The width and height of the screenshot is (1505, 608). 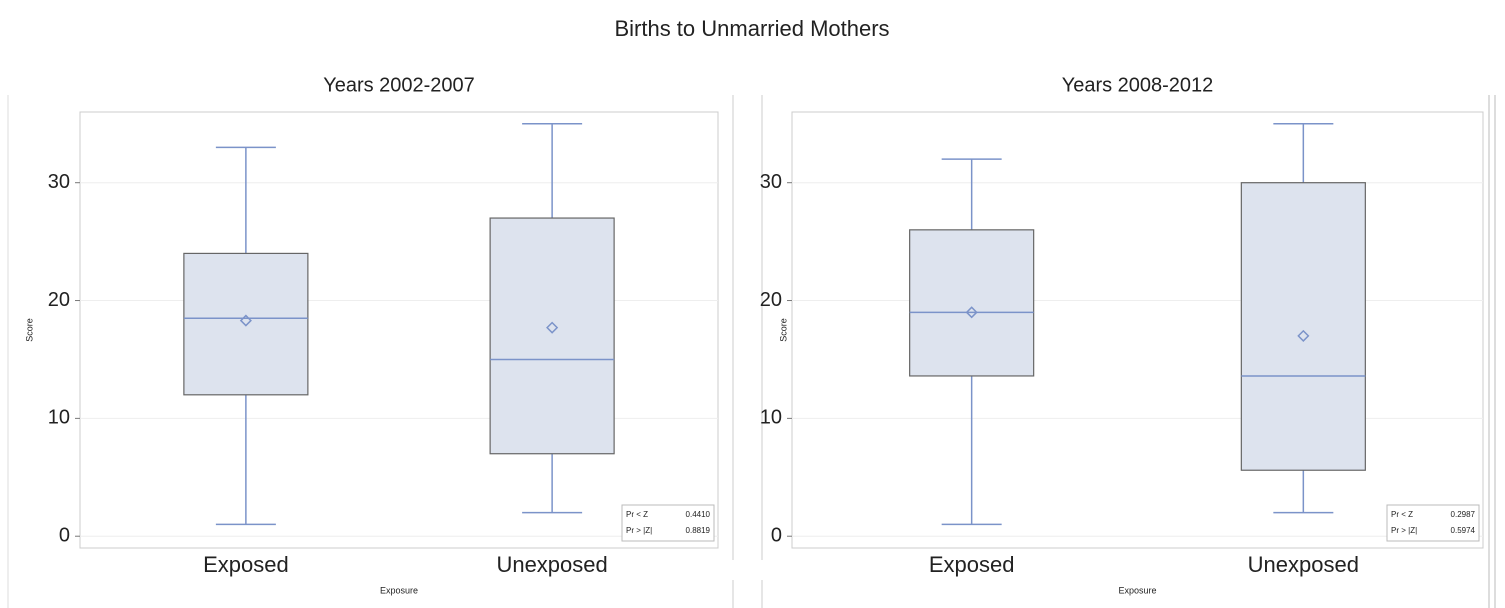 I want to click on stat-value: 0.8819, so click(x=698, y=530).